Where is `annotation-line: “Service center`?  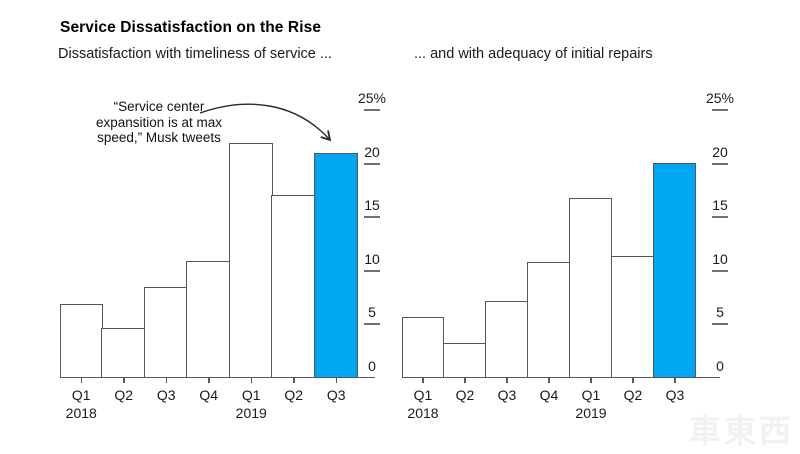
annotation-line: “Service center is located at coordinates (159, 106).